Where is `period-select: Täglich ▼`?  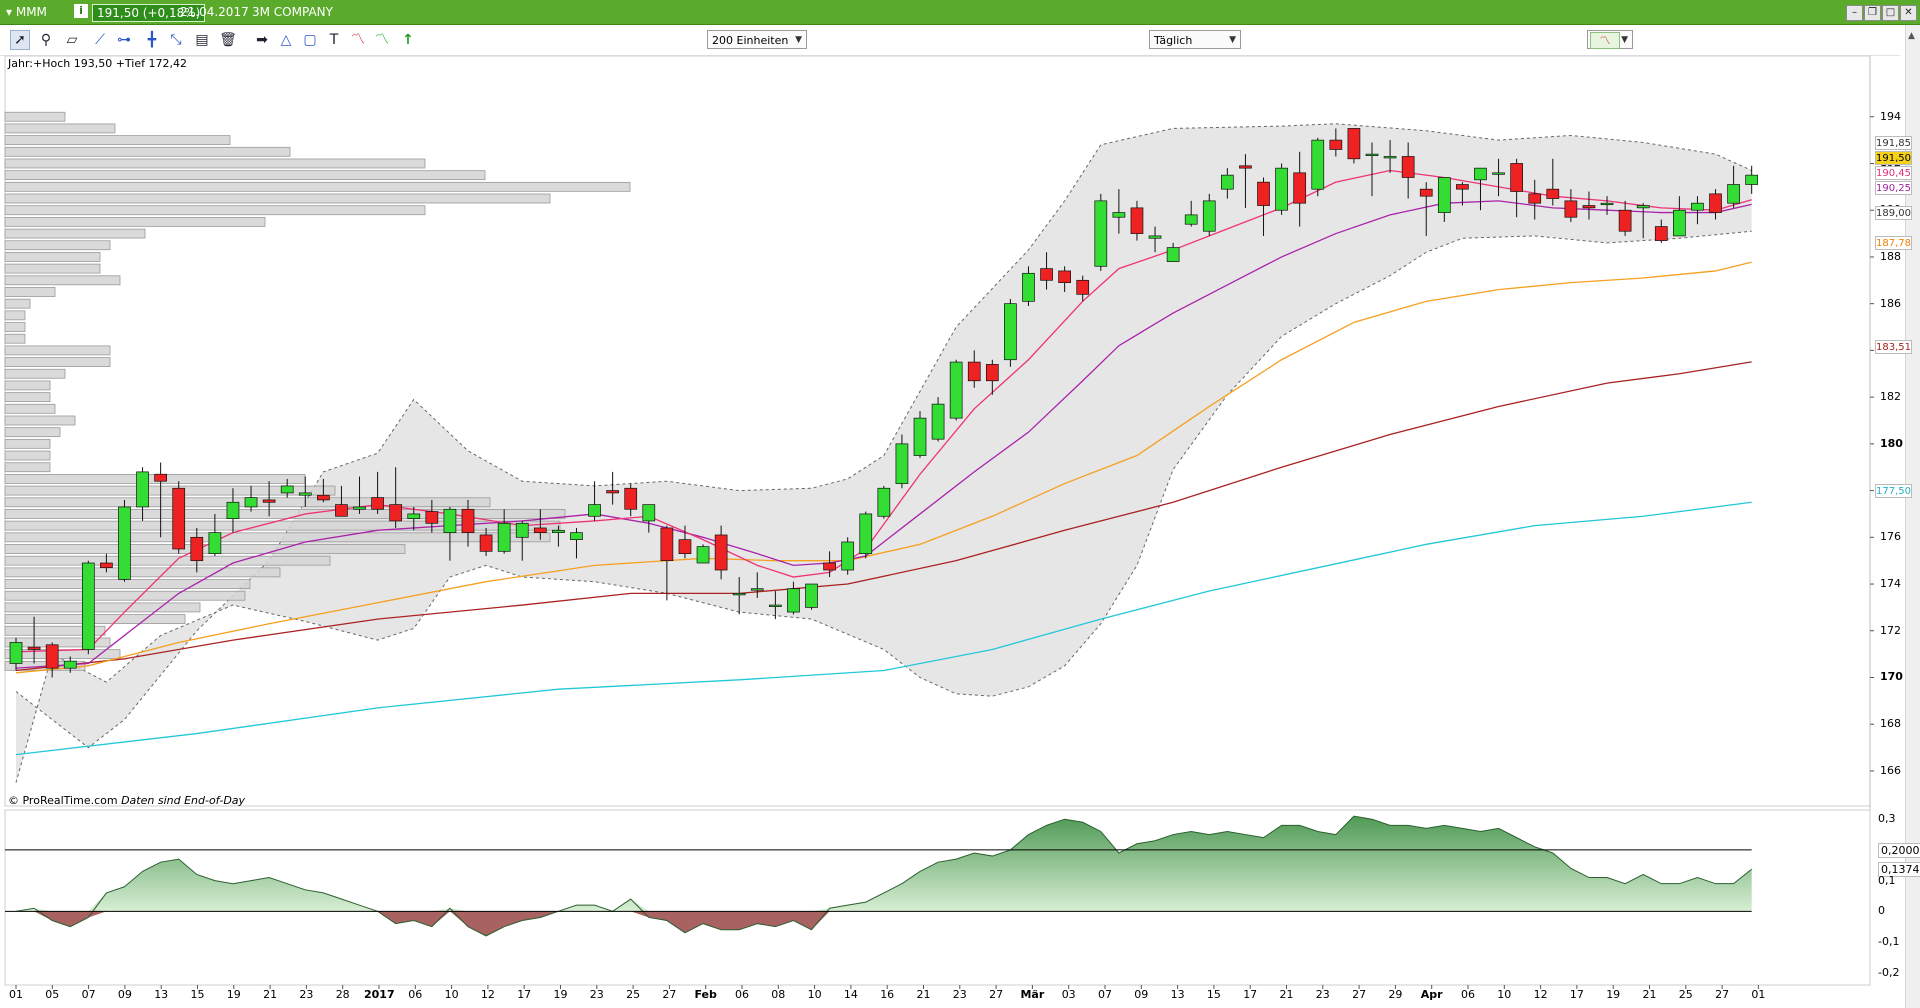
period-select: Täglich ▼ is located at coordinates (1195, 39).